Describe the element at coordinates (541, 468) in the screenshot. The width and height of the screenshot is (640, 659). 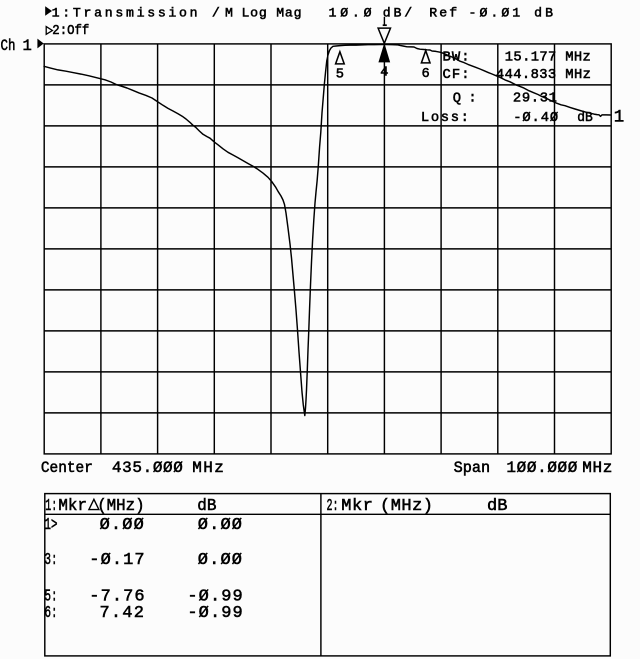
I see `svg-text: 1ØØ.ØØØ` at that location.